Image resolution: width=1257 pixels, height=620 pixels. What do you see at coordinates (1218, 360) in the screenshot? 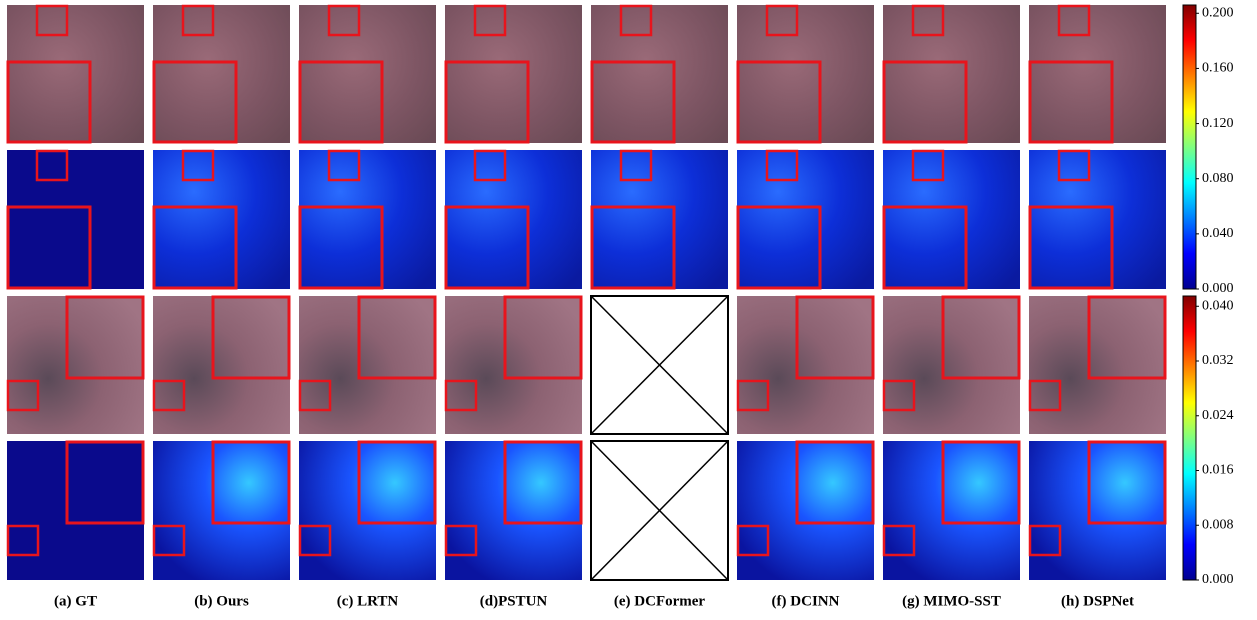
I see `colorbar-tick-label: 0.032` at bounding box center [1218, 360].